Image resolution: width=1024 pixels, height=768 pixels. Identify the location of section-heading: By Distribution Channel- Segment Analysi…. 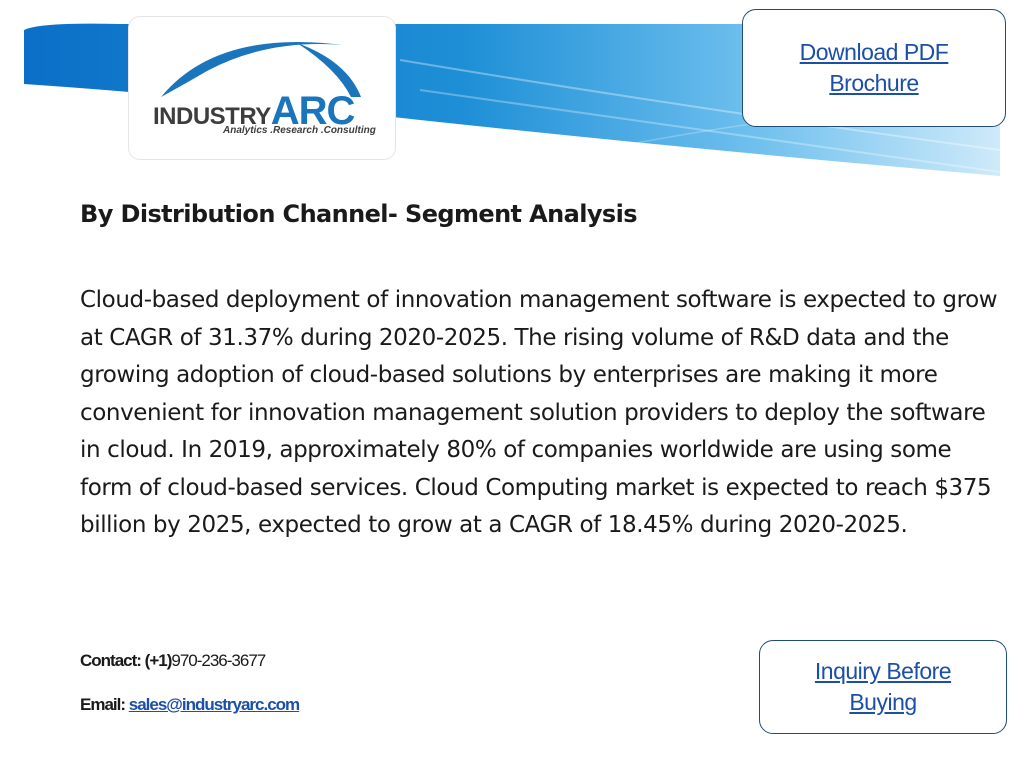
(359, 214).